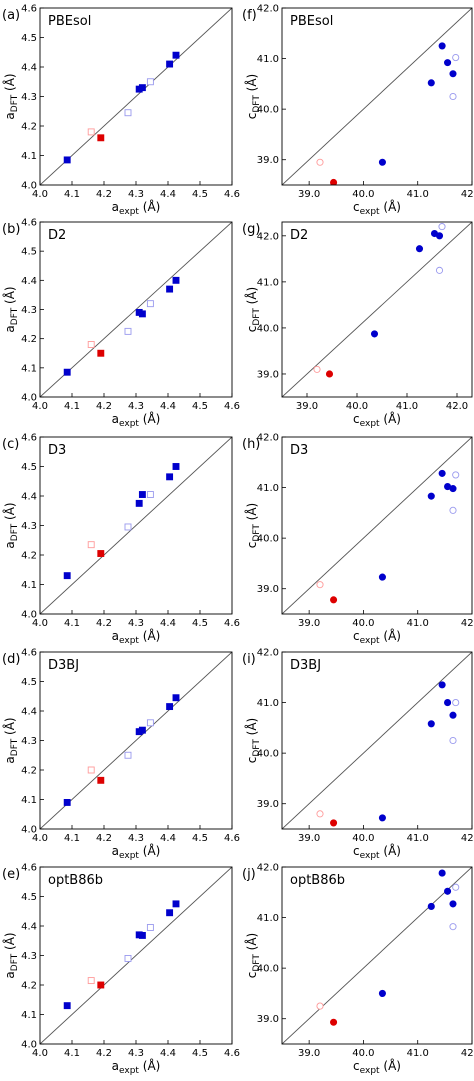  I want to click on panel-title: D2, so click(299, 235).